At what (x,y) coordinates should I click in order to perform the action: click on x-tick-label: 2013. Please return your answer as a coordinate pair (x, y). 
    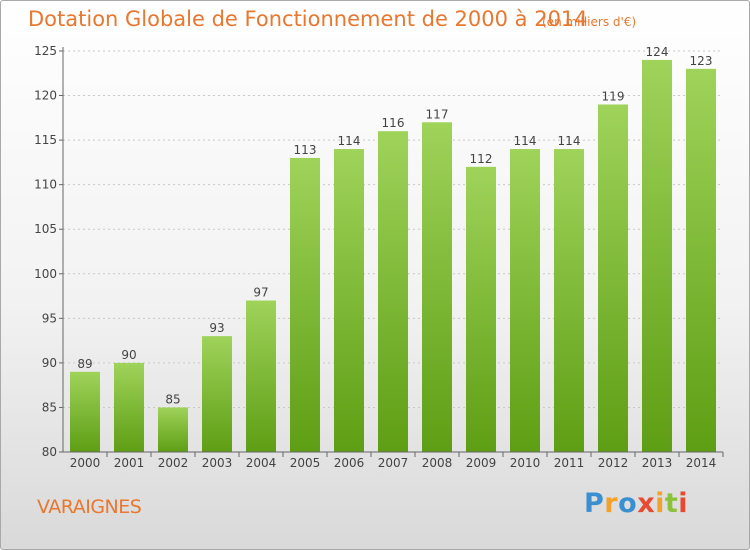
    Looking at the image, I should click on (657, 463).